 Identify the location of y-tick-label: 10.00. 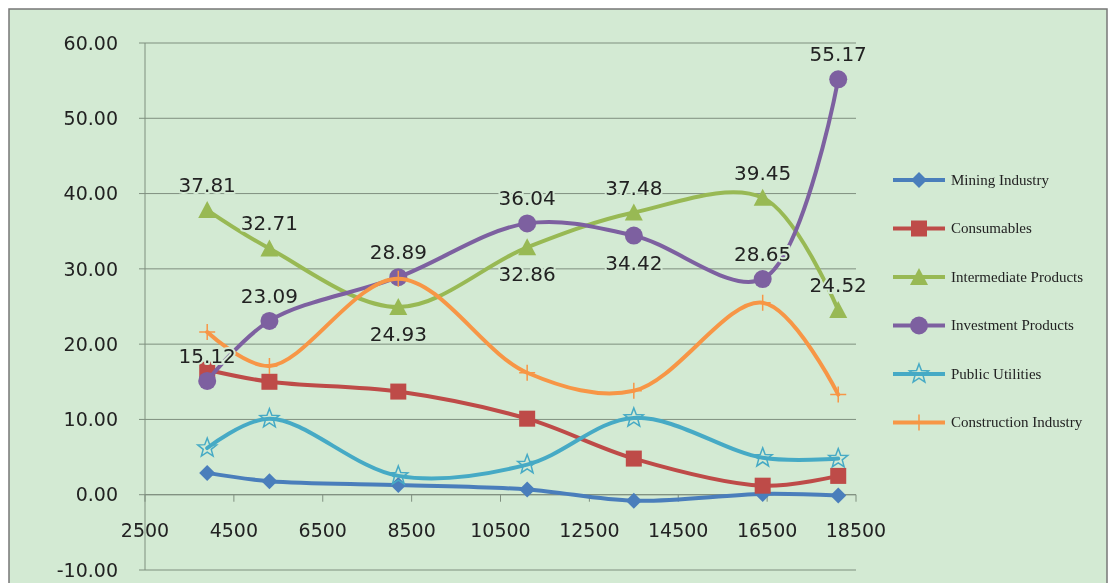
(90, 419).